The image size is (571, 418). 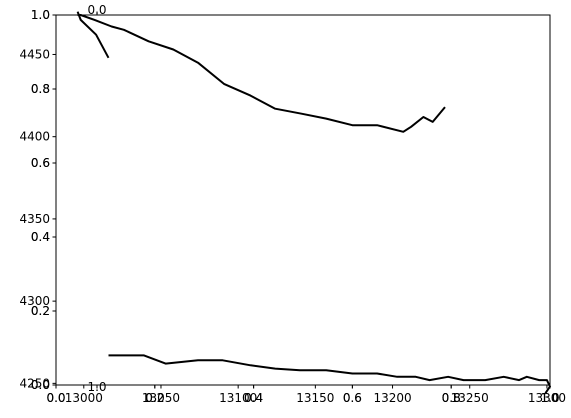 I want to click on x-tick-label: 13100, so click(x=238, y=398).